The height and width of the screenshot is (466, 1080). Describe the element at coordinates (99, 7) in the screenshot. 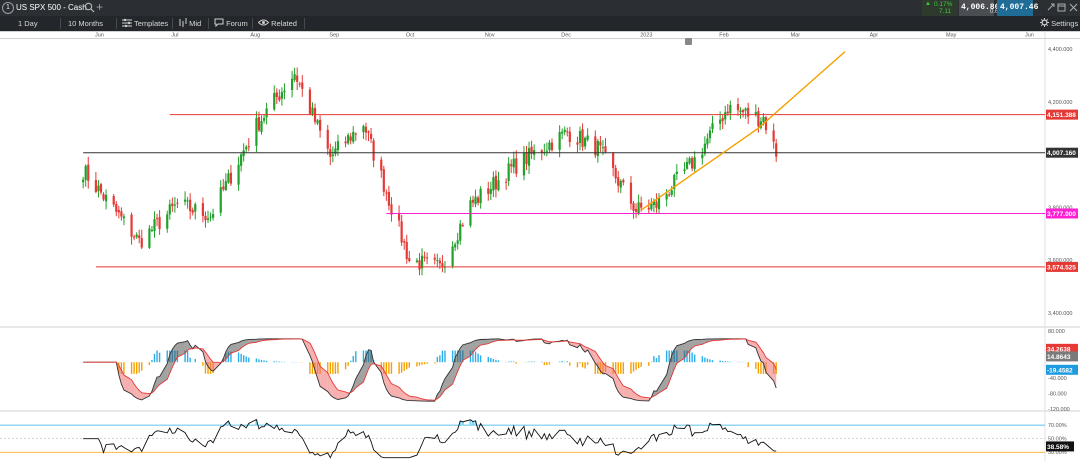

I see `new-tab-button: +` at that location.